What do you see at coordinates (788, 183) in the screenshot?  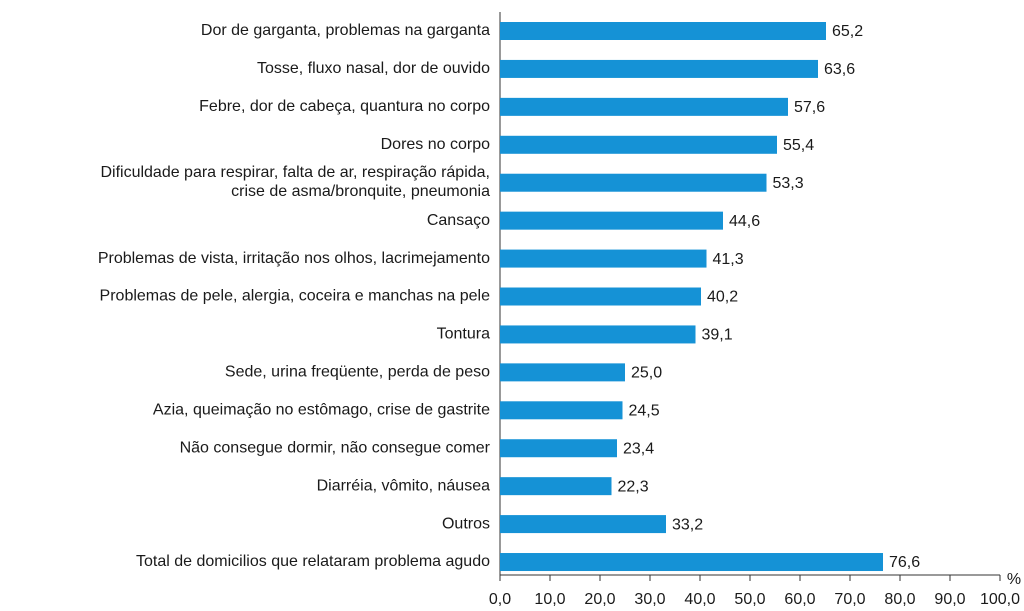 I see `value-label: 53,3` at bounding box center [788, 183].